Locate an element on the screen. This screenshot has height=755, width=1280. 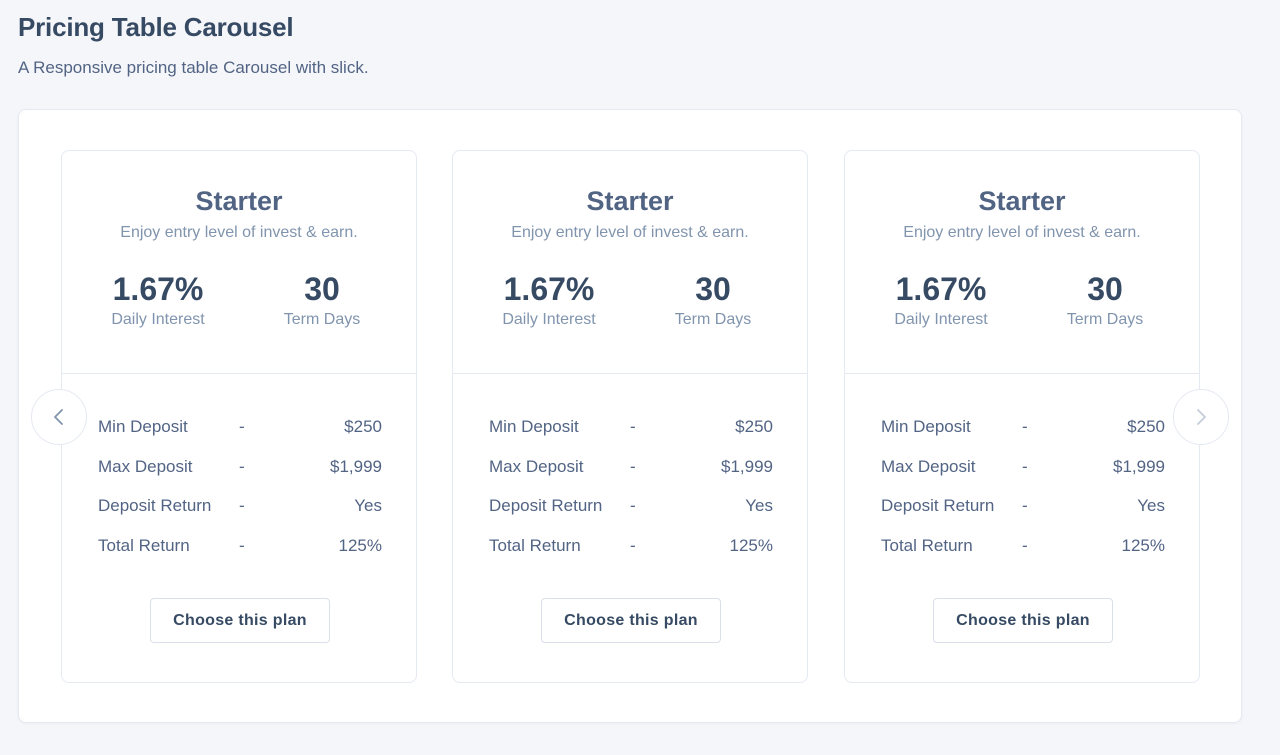
carousel-prev-button is located at coordinates (59, 417).